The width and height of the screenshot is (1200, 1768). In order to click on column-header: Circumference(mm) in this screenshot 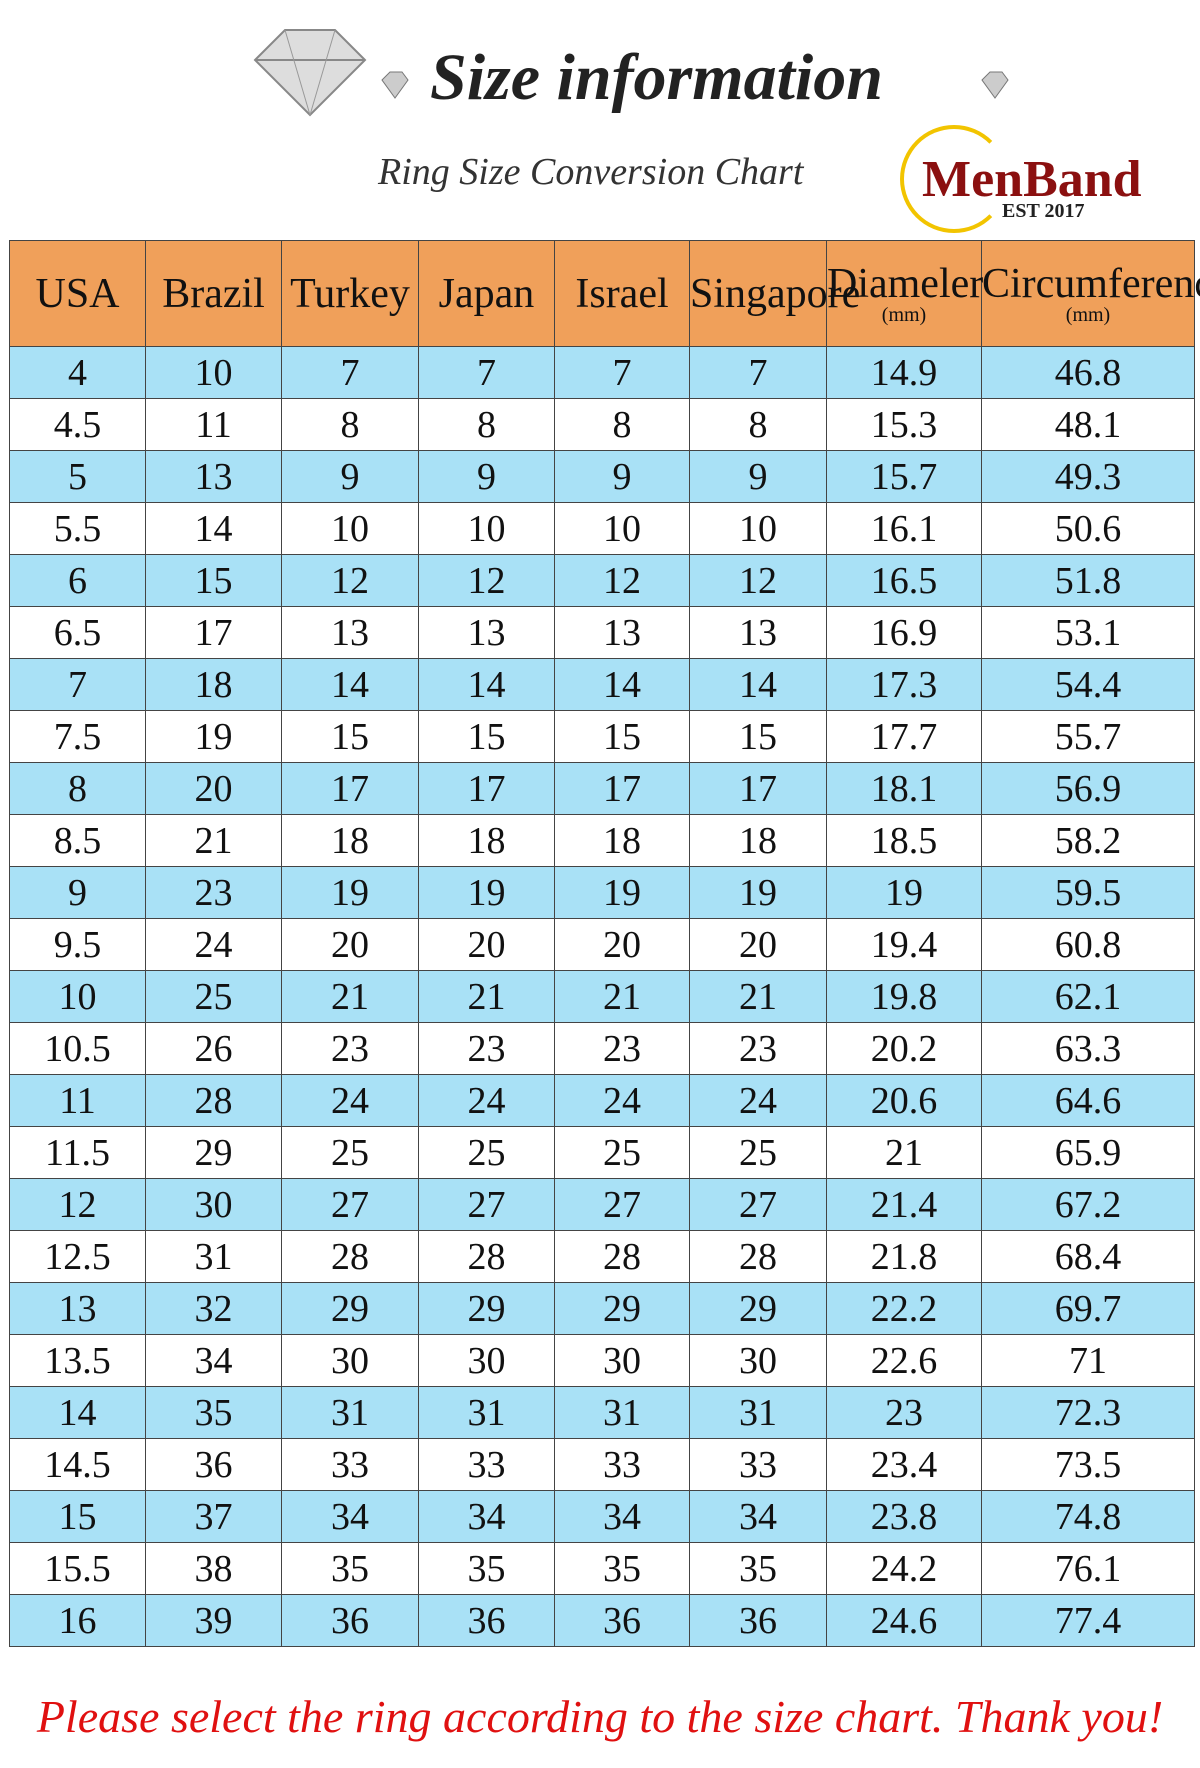, I will do `click(1090, 293)`.